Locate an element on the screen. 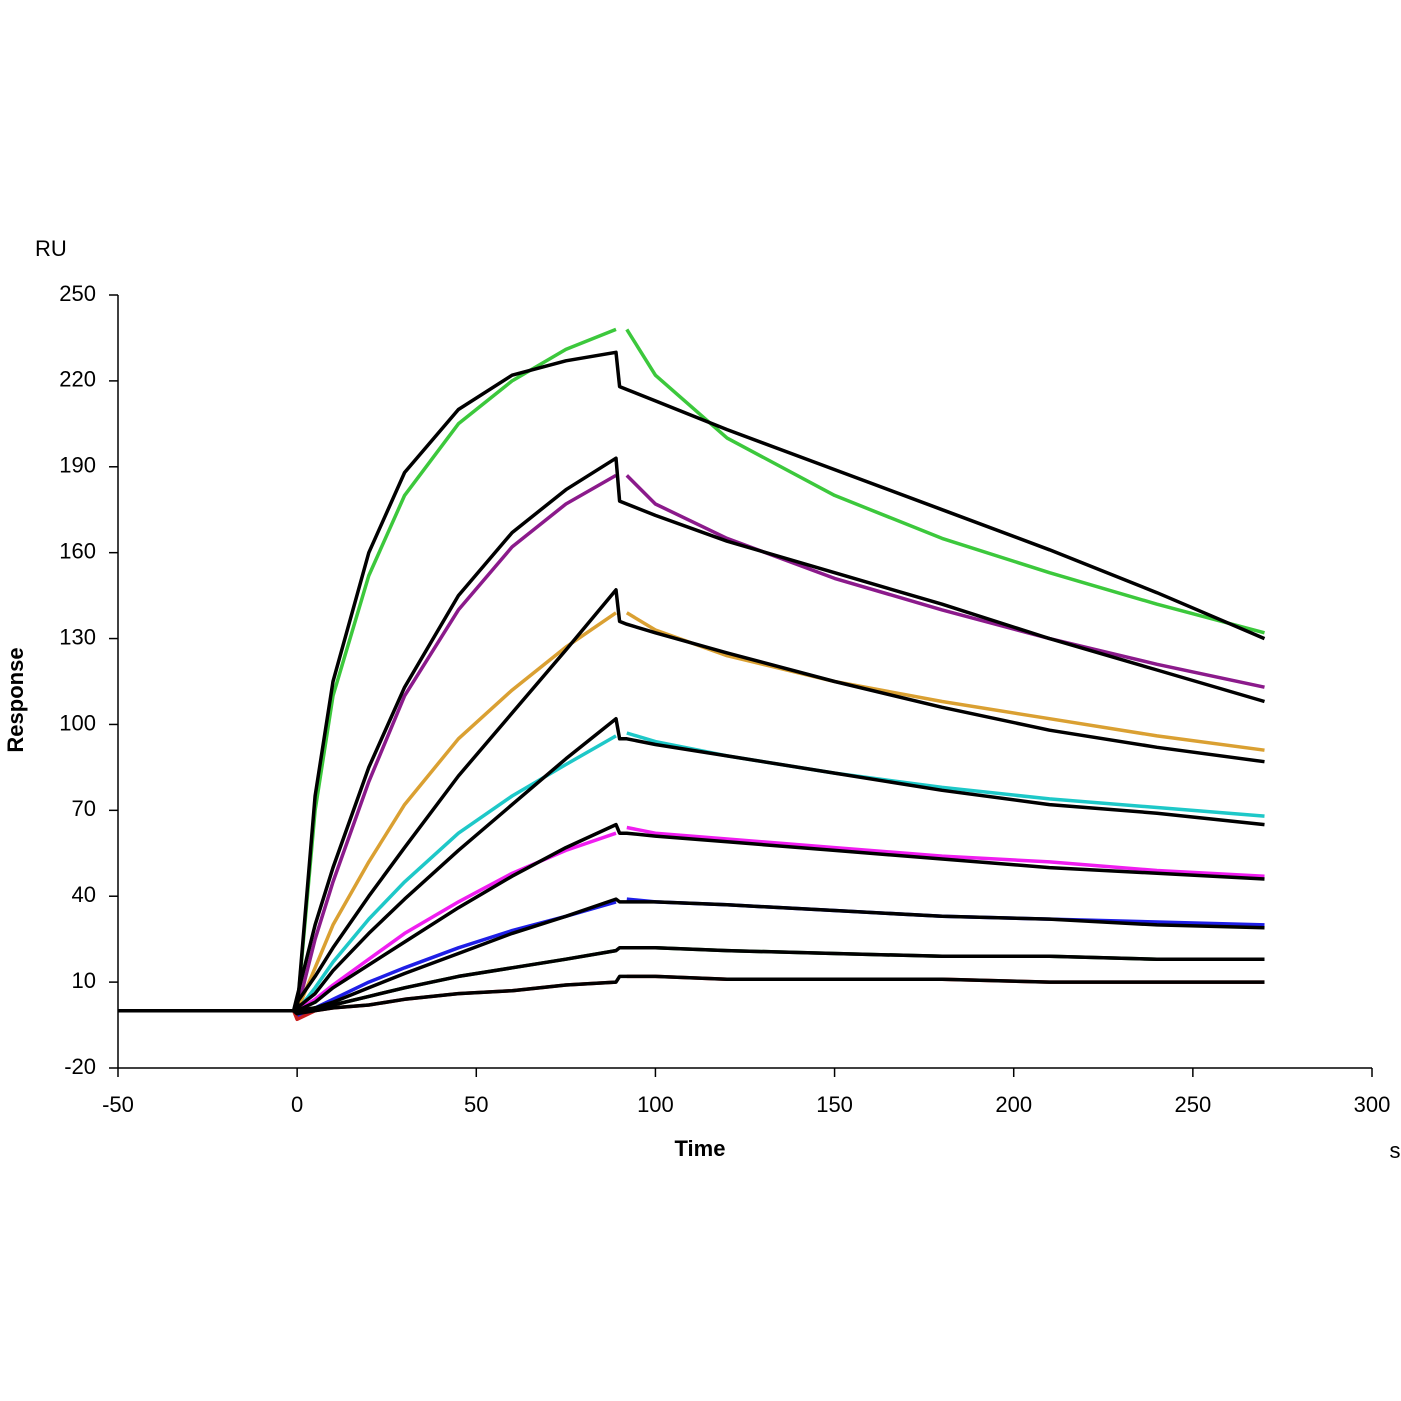  y-tick-label: 40 is located at coordinates (84, 894).